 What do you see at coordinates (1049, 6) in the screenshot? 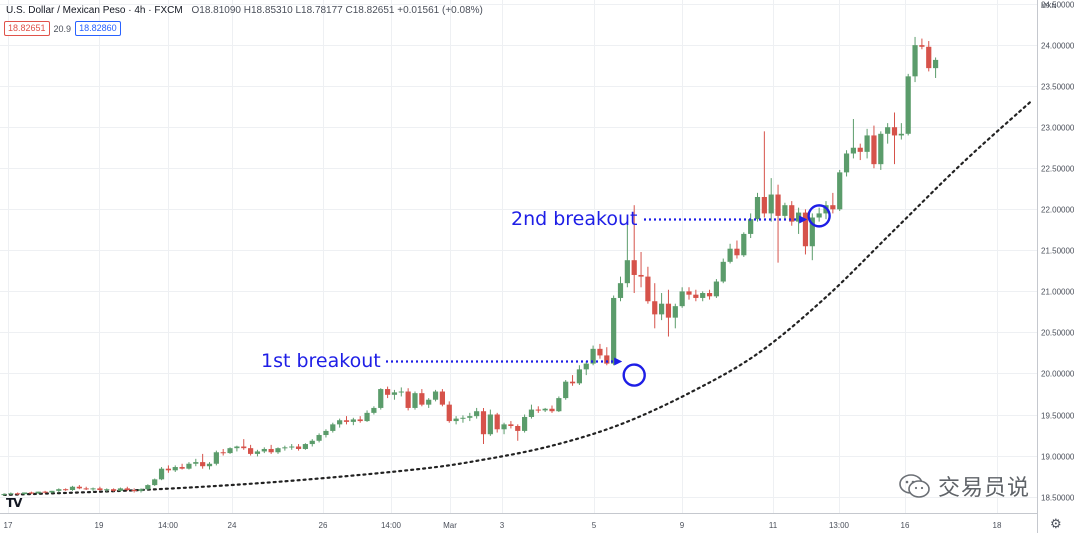
I see `currency-label: MXN` at bounding box center [1049, 6].